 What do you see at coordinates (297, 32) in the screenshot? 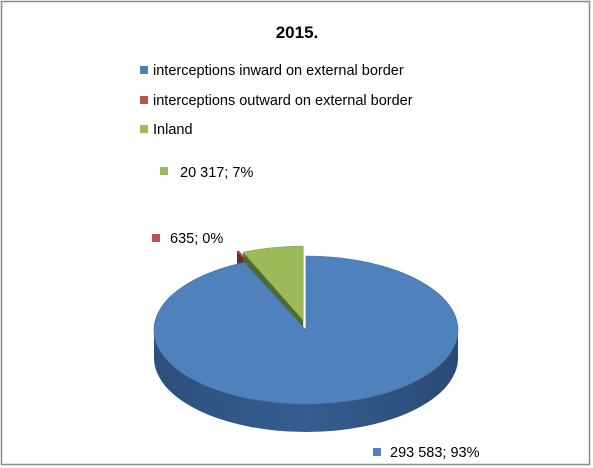
I see `chart-title: 2015.` at bounding box center [297, 32].